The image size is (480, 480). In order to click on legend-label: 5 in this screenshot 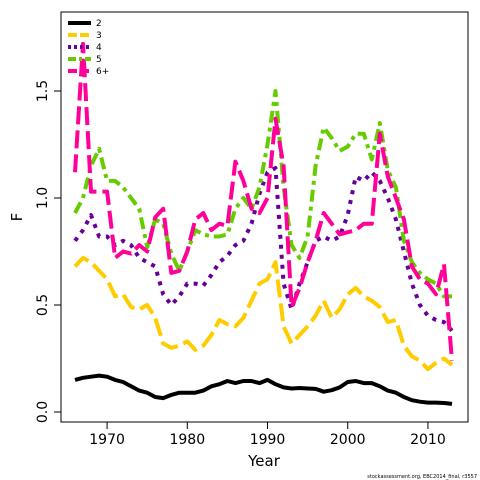, I will do `click(99, 60)`.